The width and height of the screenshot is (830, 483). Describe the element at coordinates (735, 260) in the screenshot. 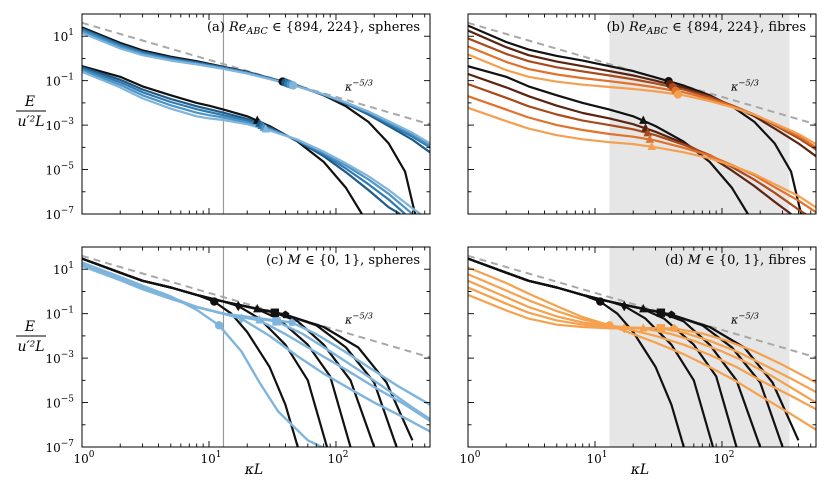

I see `panel-title: (d) M ∈ {0, 1}, fibres` at that location.